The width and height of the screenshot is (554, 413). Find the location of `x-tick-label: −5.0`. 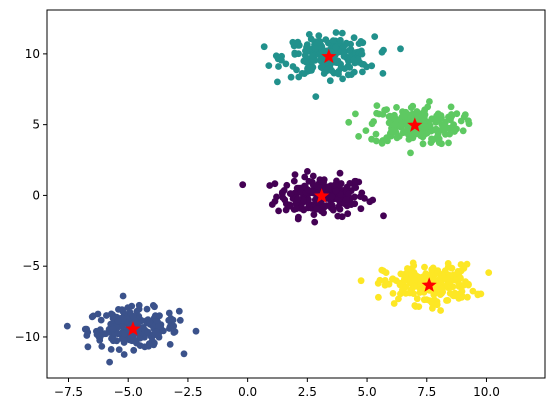

x-tick-label: −5.0 is located at coordinates (128, 392).